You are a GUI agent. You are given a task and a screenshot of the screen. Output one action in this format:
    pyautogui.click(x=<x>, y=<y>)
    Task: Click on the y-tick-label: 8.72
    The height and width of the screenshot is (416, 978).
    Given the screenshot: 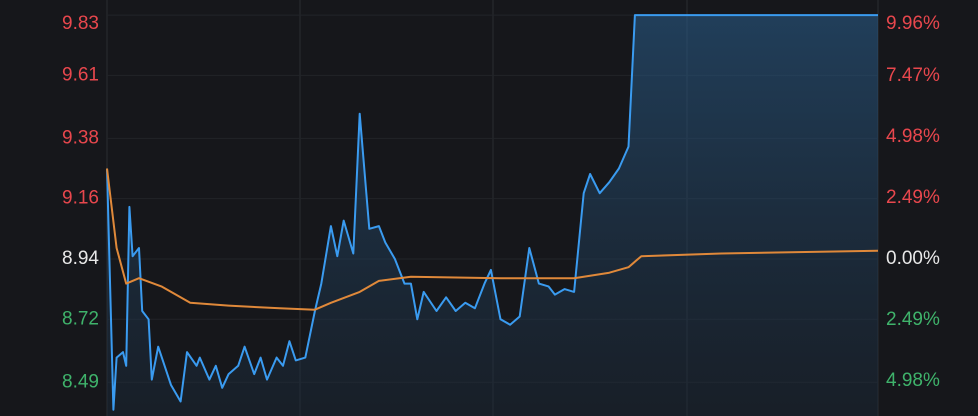 What is the action you would take?
    pyautogui.click(x=80, y=318)
    